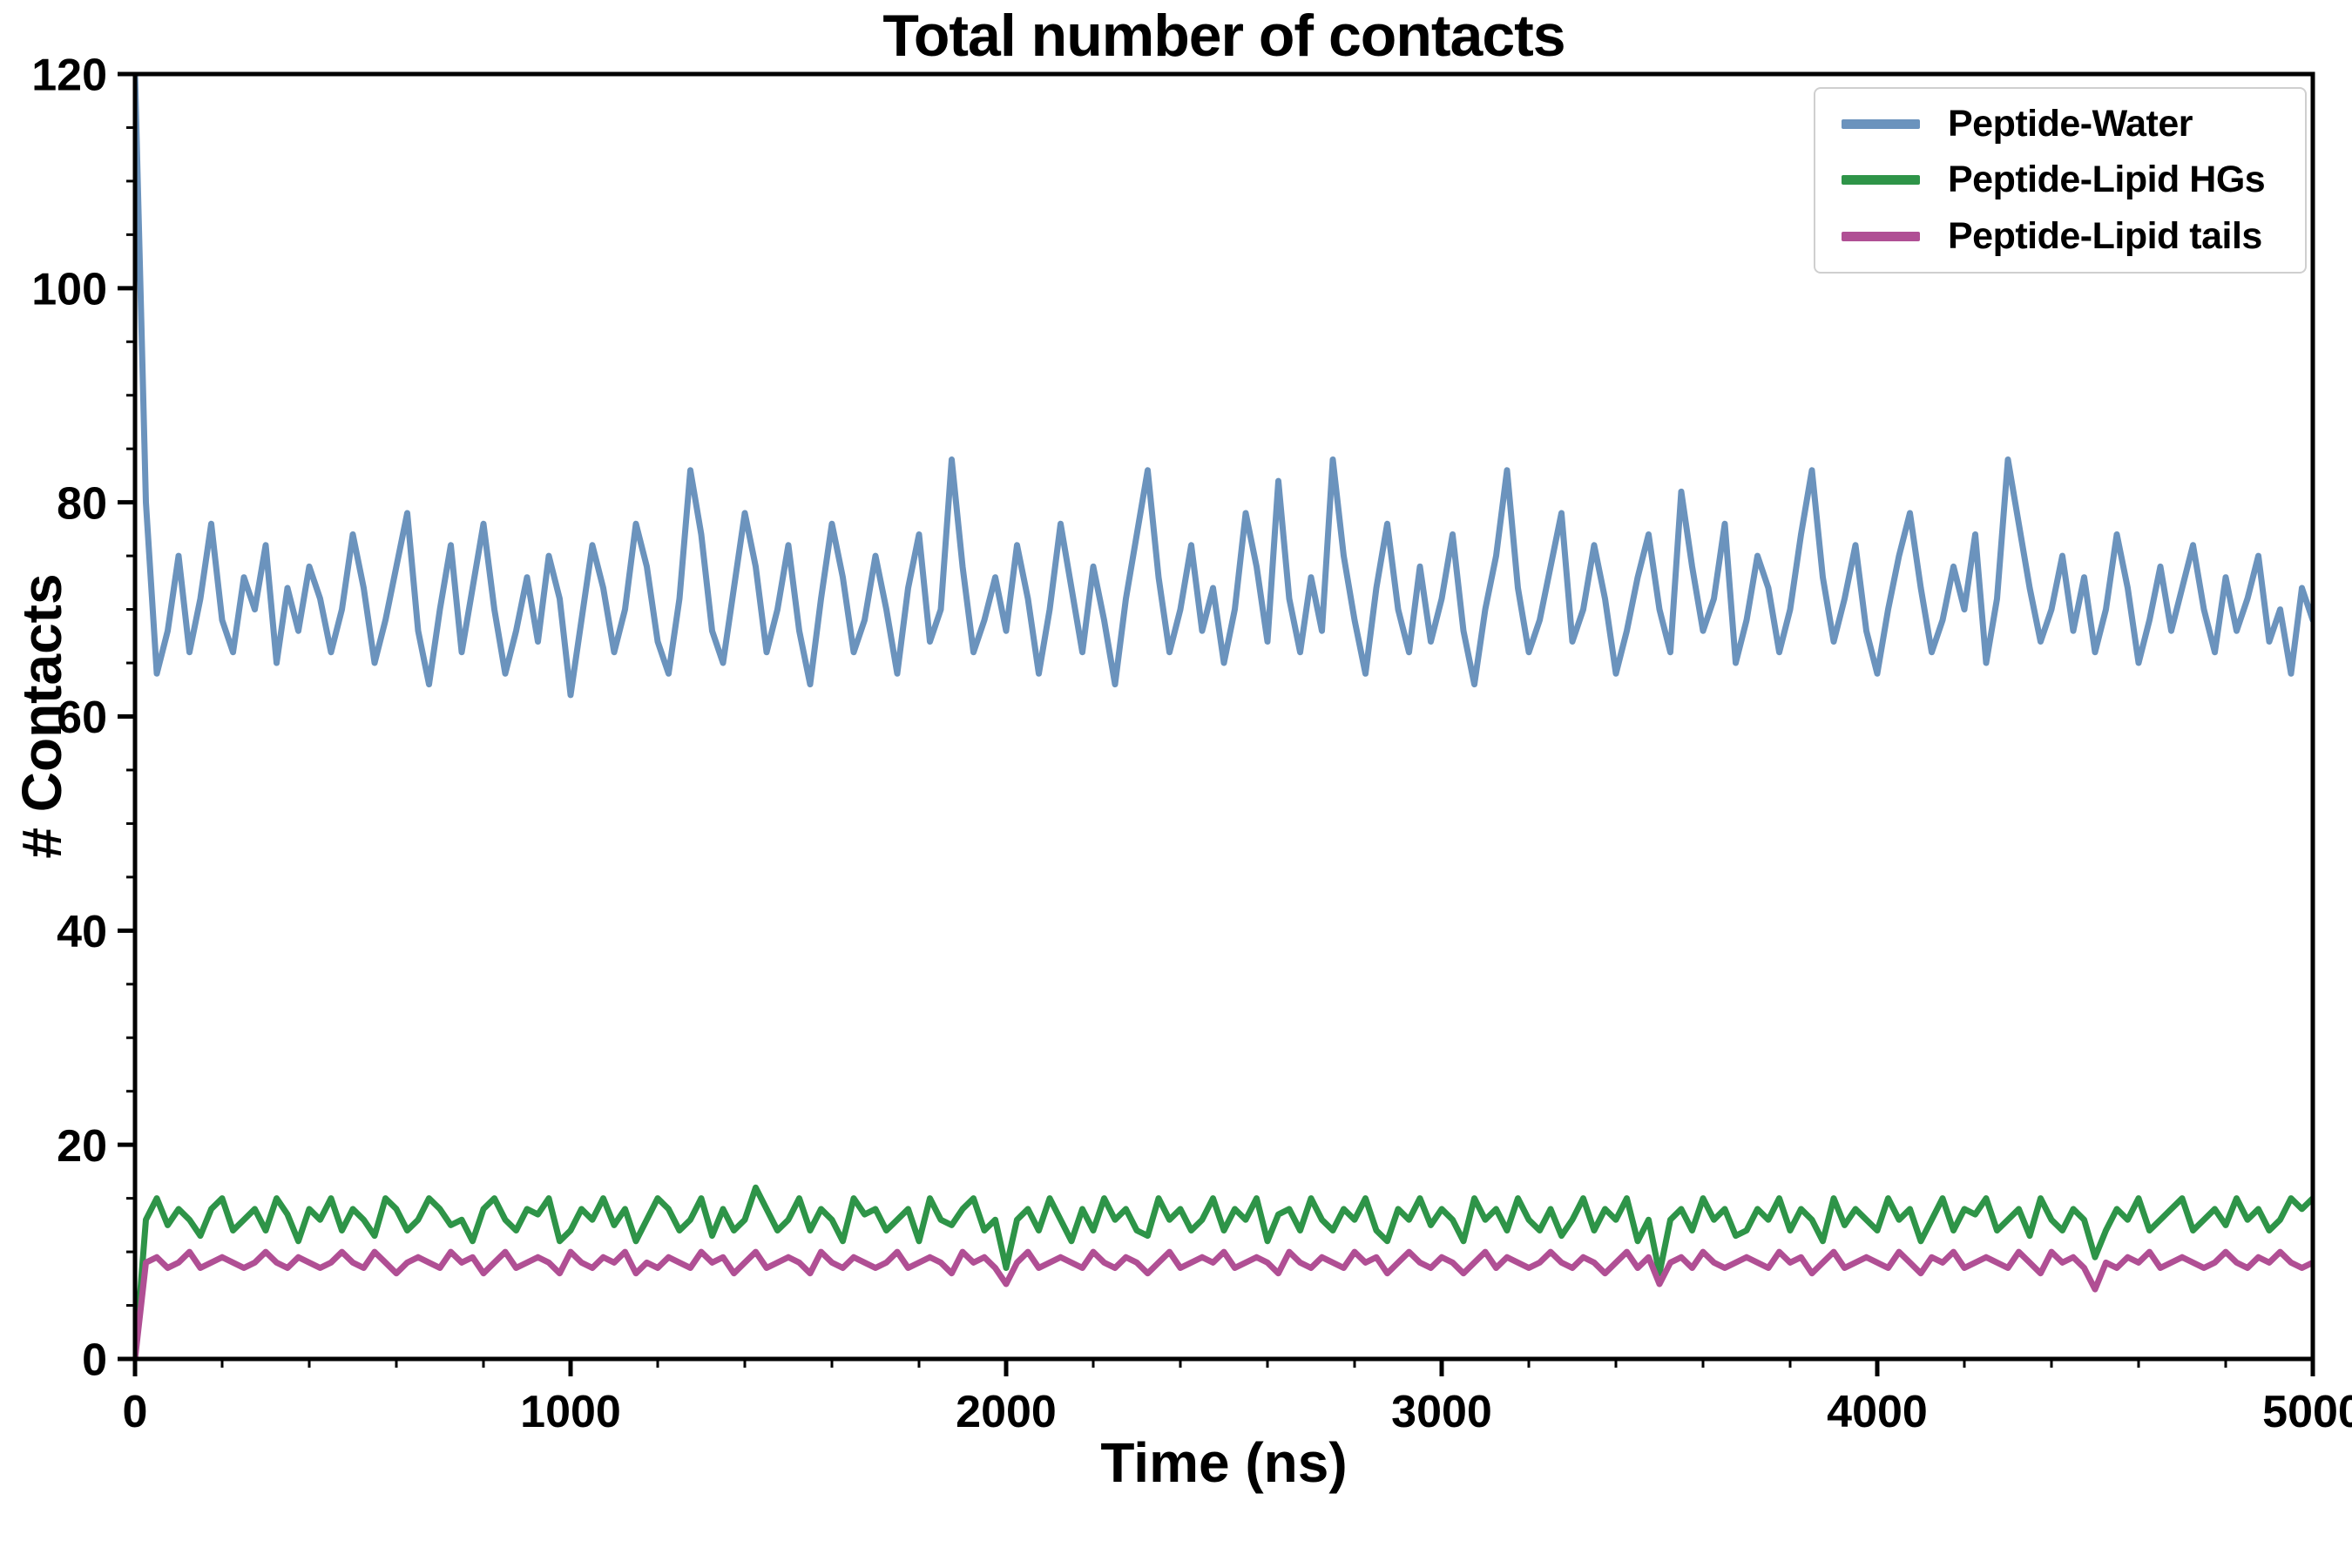  Describe the element at coordinates (69, 76) in the screenshot. I see `y-tick-label: 120` at that location.